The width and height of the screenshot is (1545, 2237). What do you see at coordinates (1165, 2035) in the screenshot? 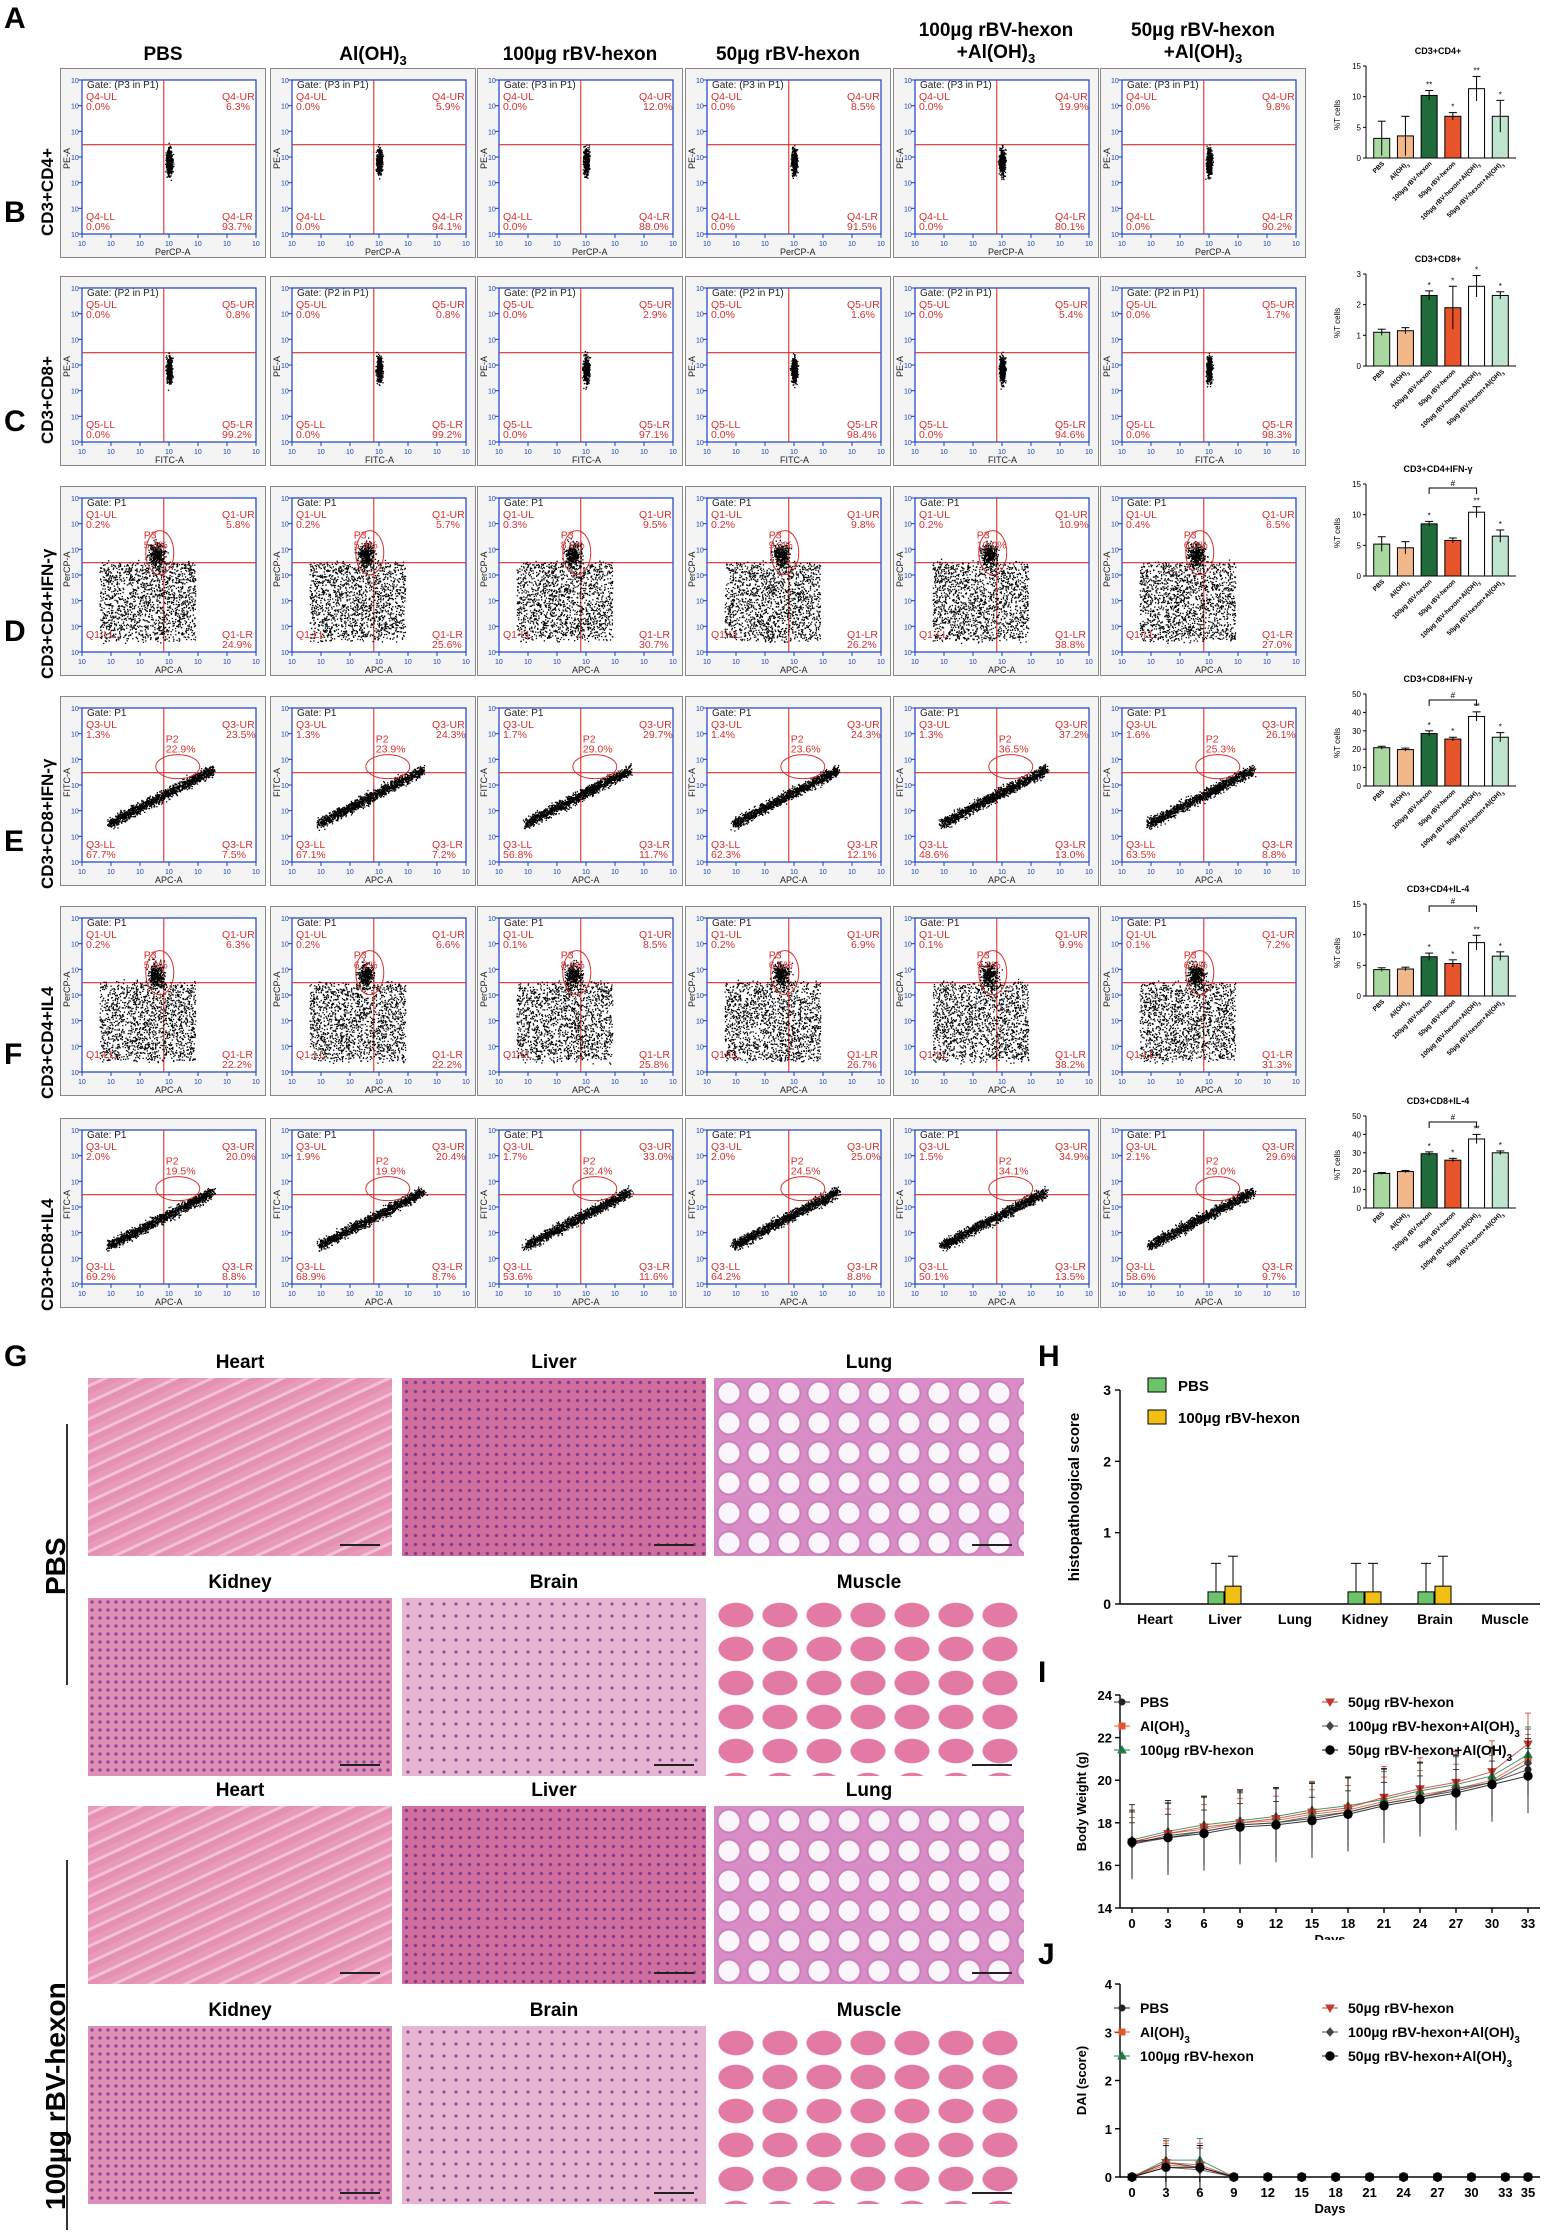
I see `legend-label: Al(OH)3` at bounding box center [1165, 2035].